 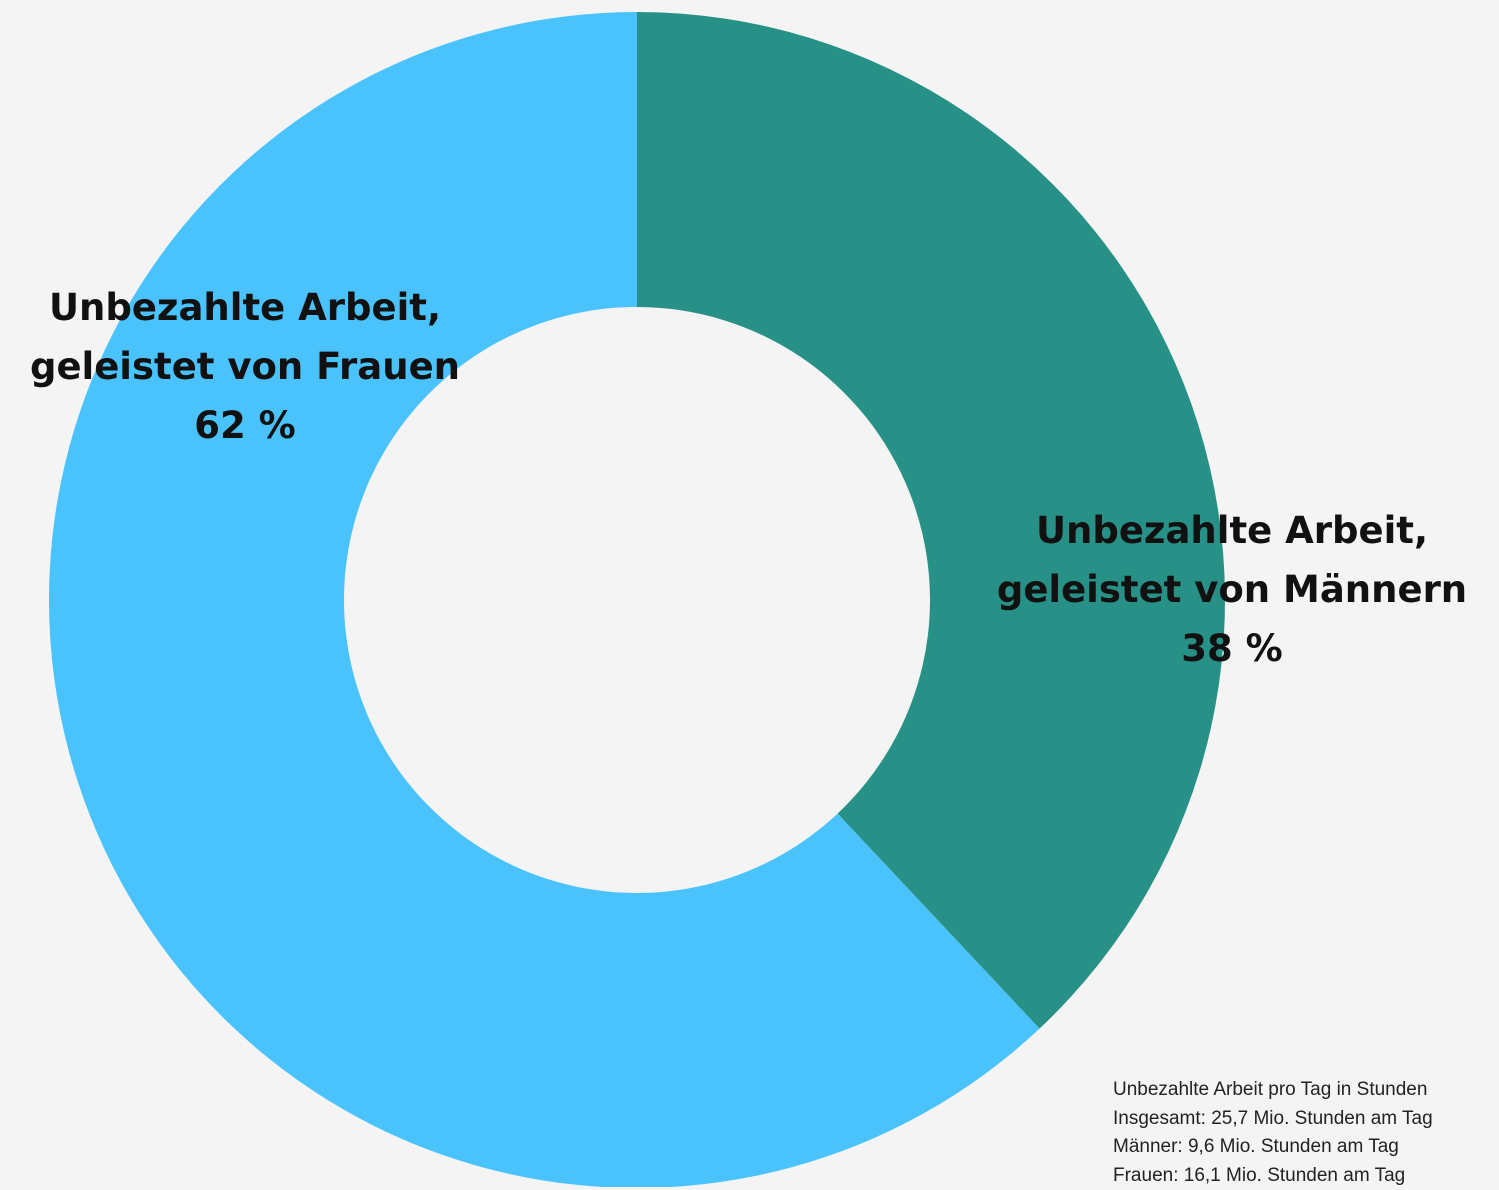 I want to click on annotation: Frauen: 16,1 Mio. Stunden am Tag, so click(x=1273, y=1176).